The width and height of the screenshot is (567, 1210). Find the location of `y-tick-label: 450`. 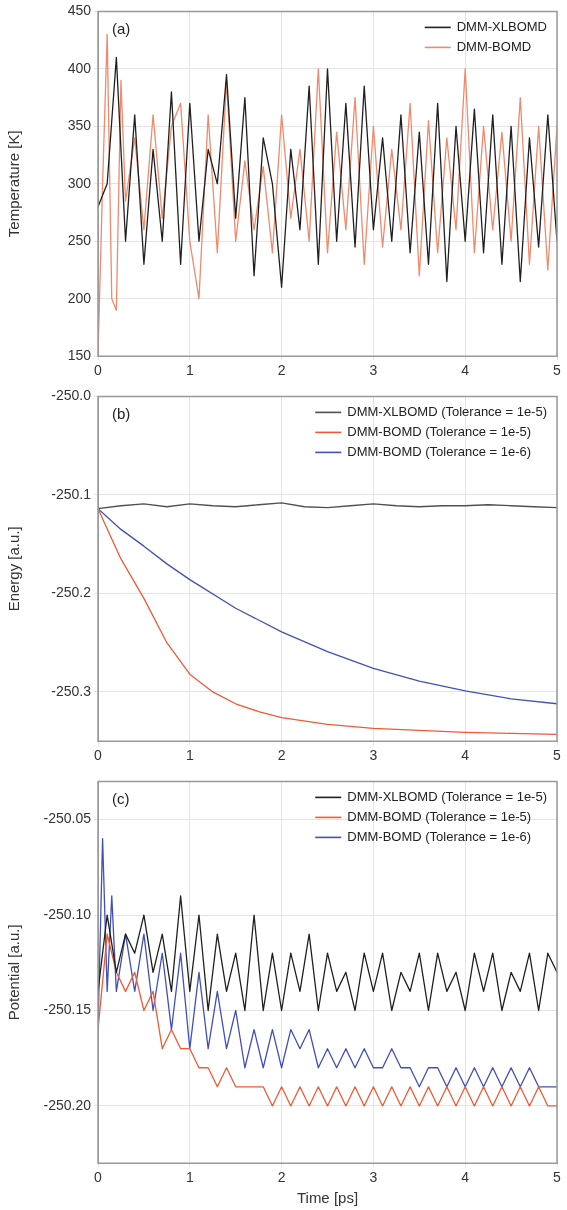

y-tick-label: 450 is located at coordinates (79, 10).